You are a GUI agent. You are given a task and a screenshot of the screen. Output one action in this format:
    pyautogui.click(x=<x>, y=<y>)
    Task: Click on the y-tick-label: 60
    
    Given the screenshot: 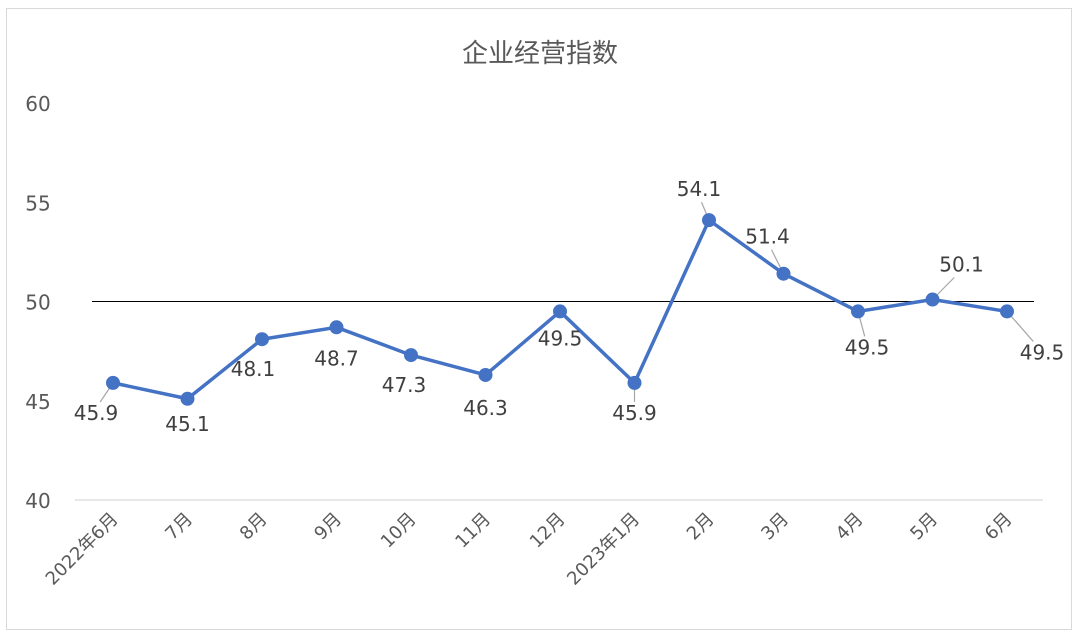 What is the action you would take?
    pyautogui.click(x=37, y=104)
    